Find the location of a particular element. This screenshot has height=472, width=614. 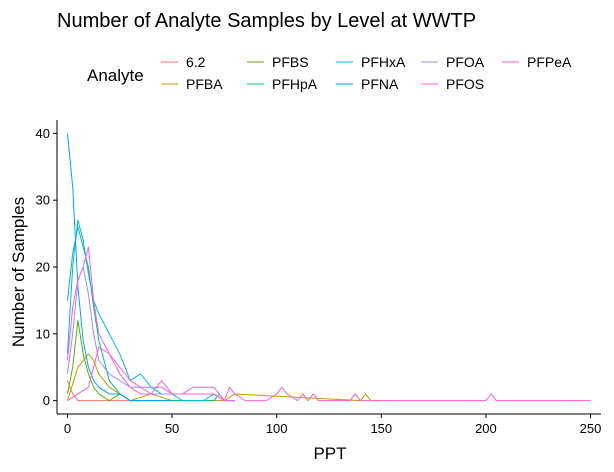

x-tick-label: 50 is located at coordinates (172, 428).